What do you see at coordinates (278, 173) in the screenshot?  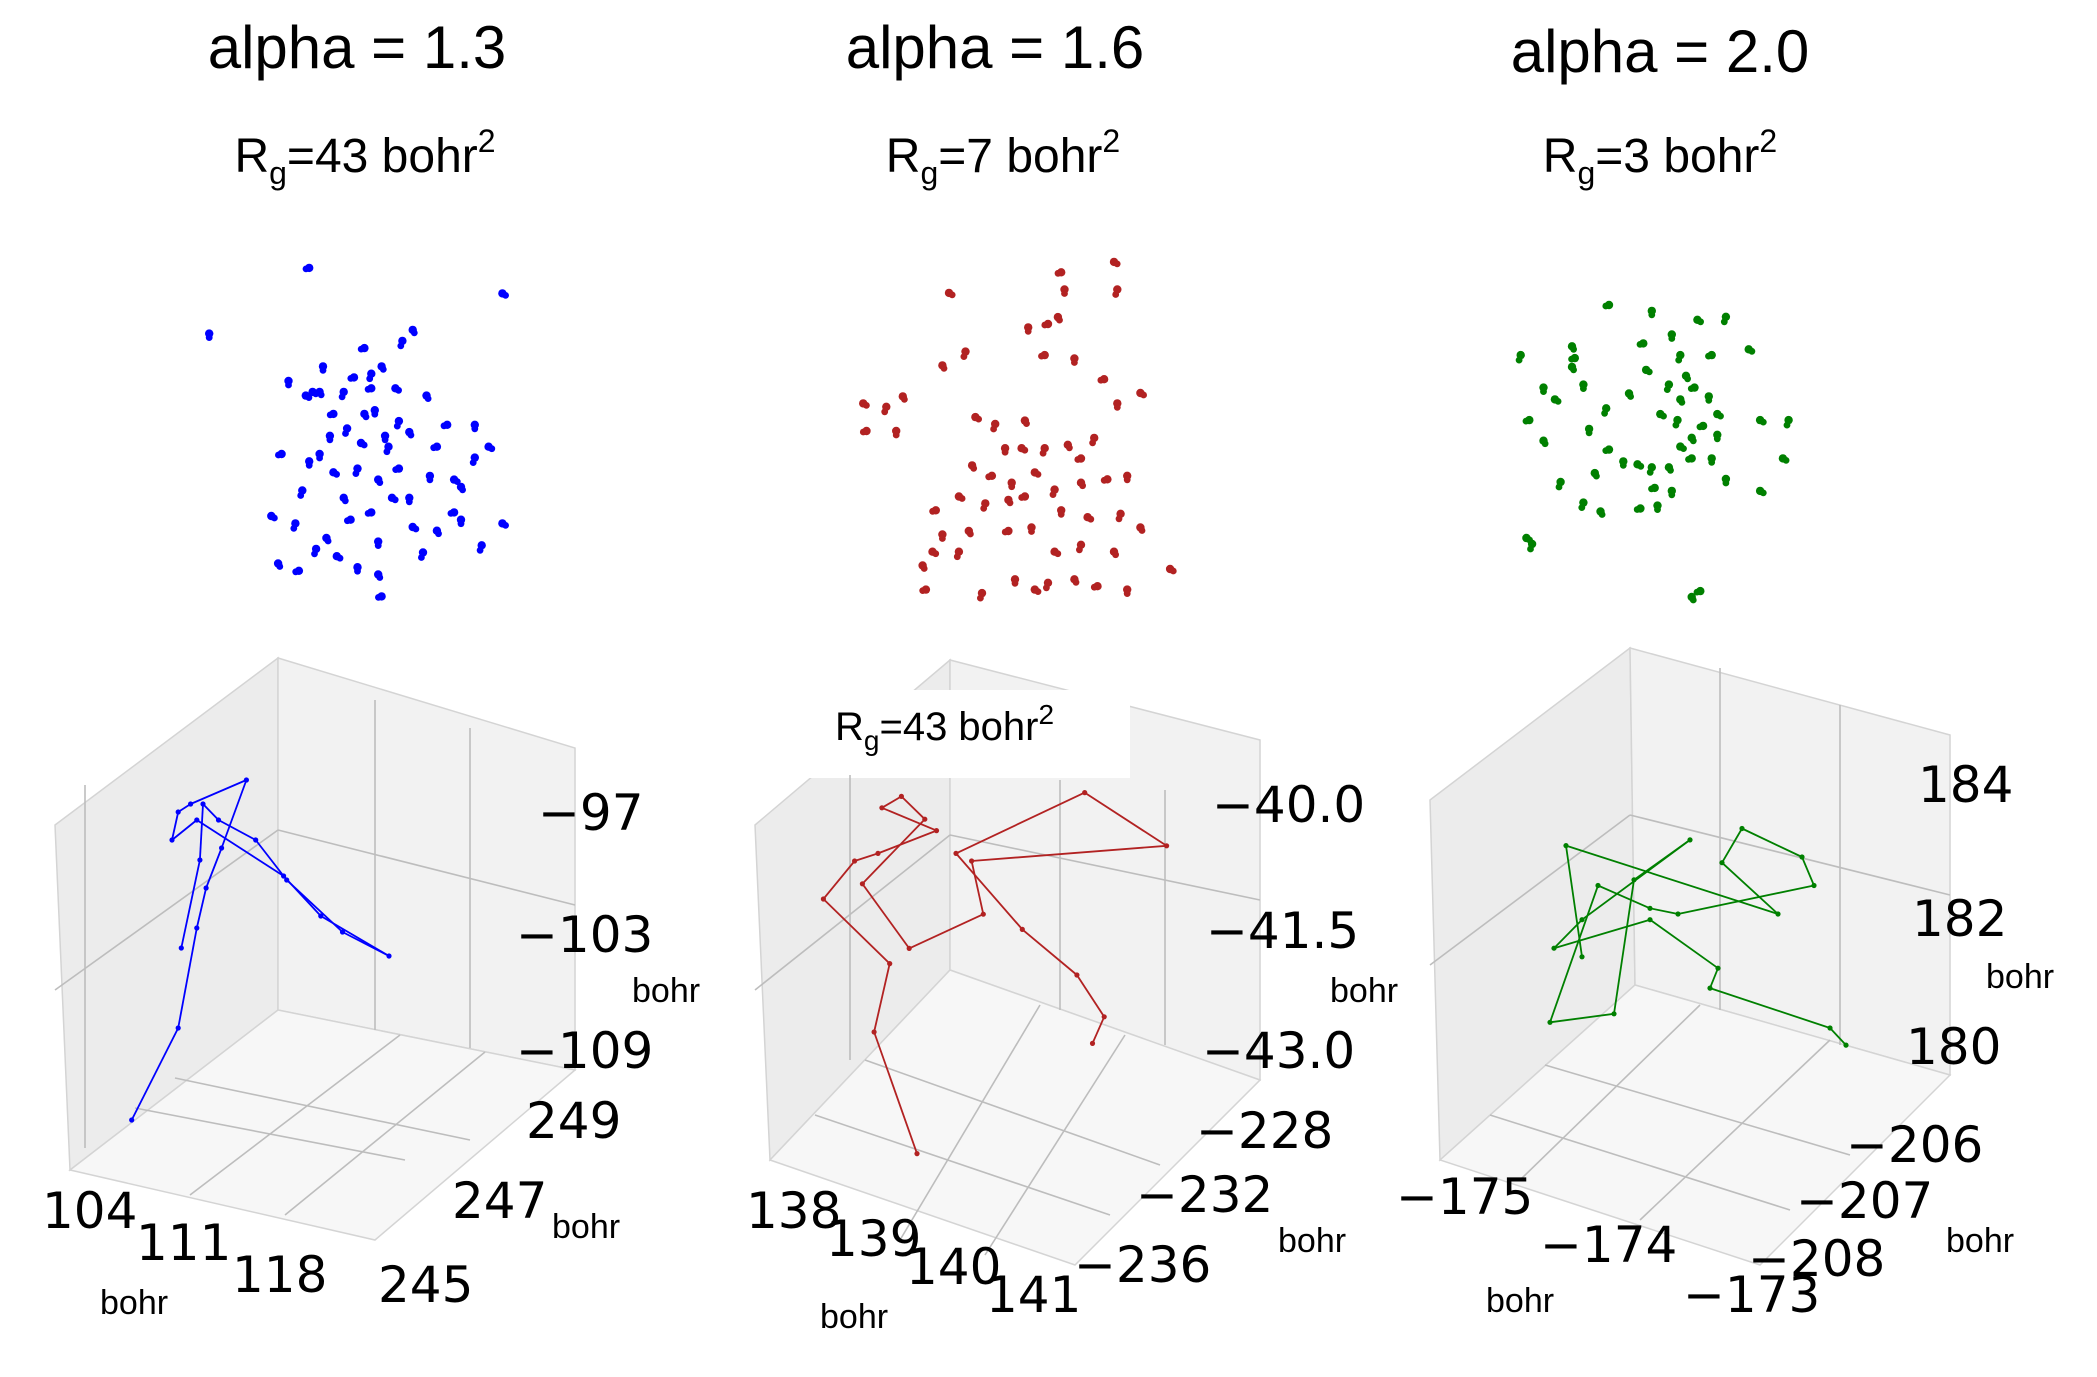 I see `rg-sub: g` at bounding box center [278, 173].